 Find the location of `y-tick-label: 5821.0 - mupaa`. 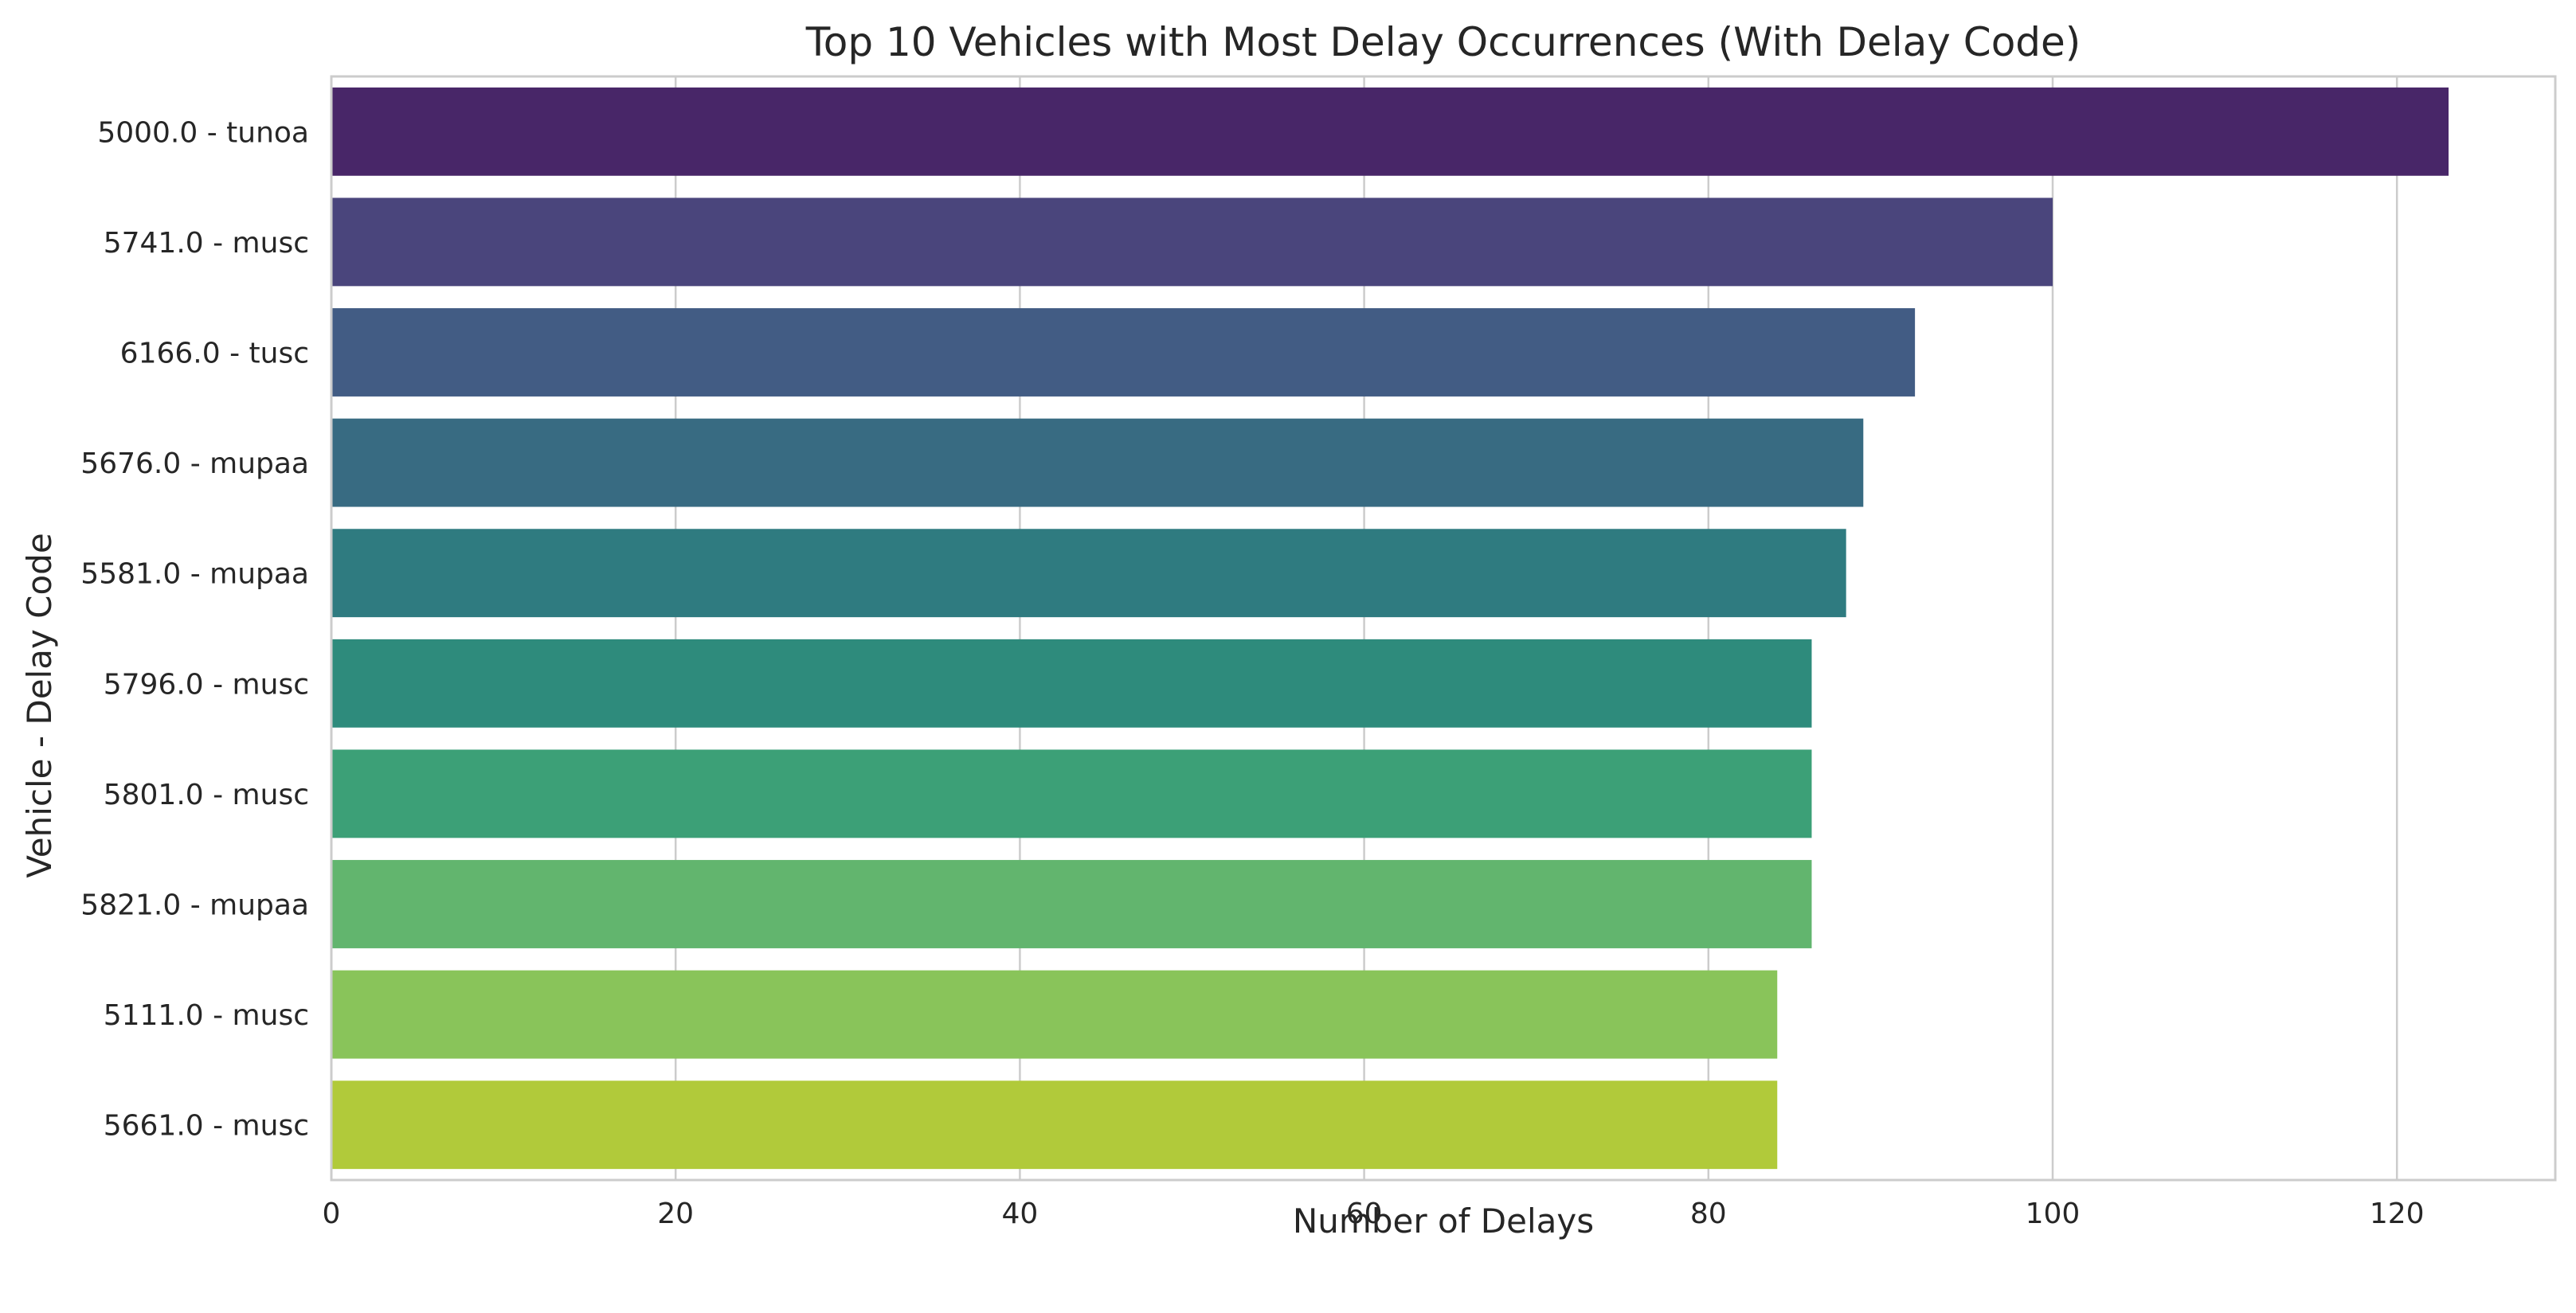

y-tick-label: 5821.0 - mupaa is located at coordinates (194, 905).